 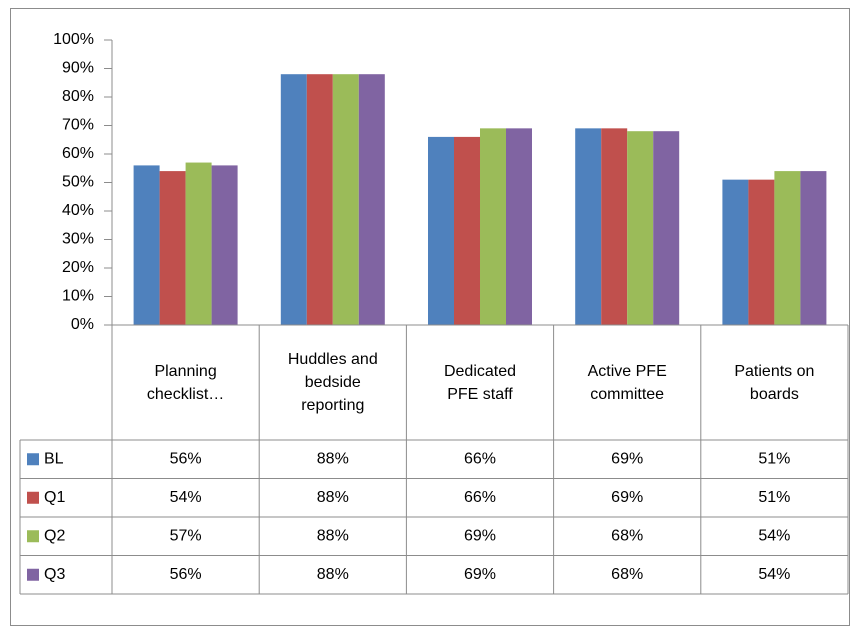 What do you see at coordinates (78, 296) in the screenshot?
I see `y-tick-label: 10%` at bounding box center [78, 296].